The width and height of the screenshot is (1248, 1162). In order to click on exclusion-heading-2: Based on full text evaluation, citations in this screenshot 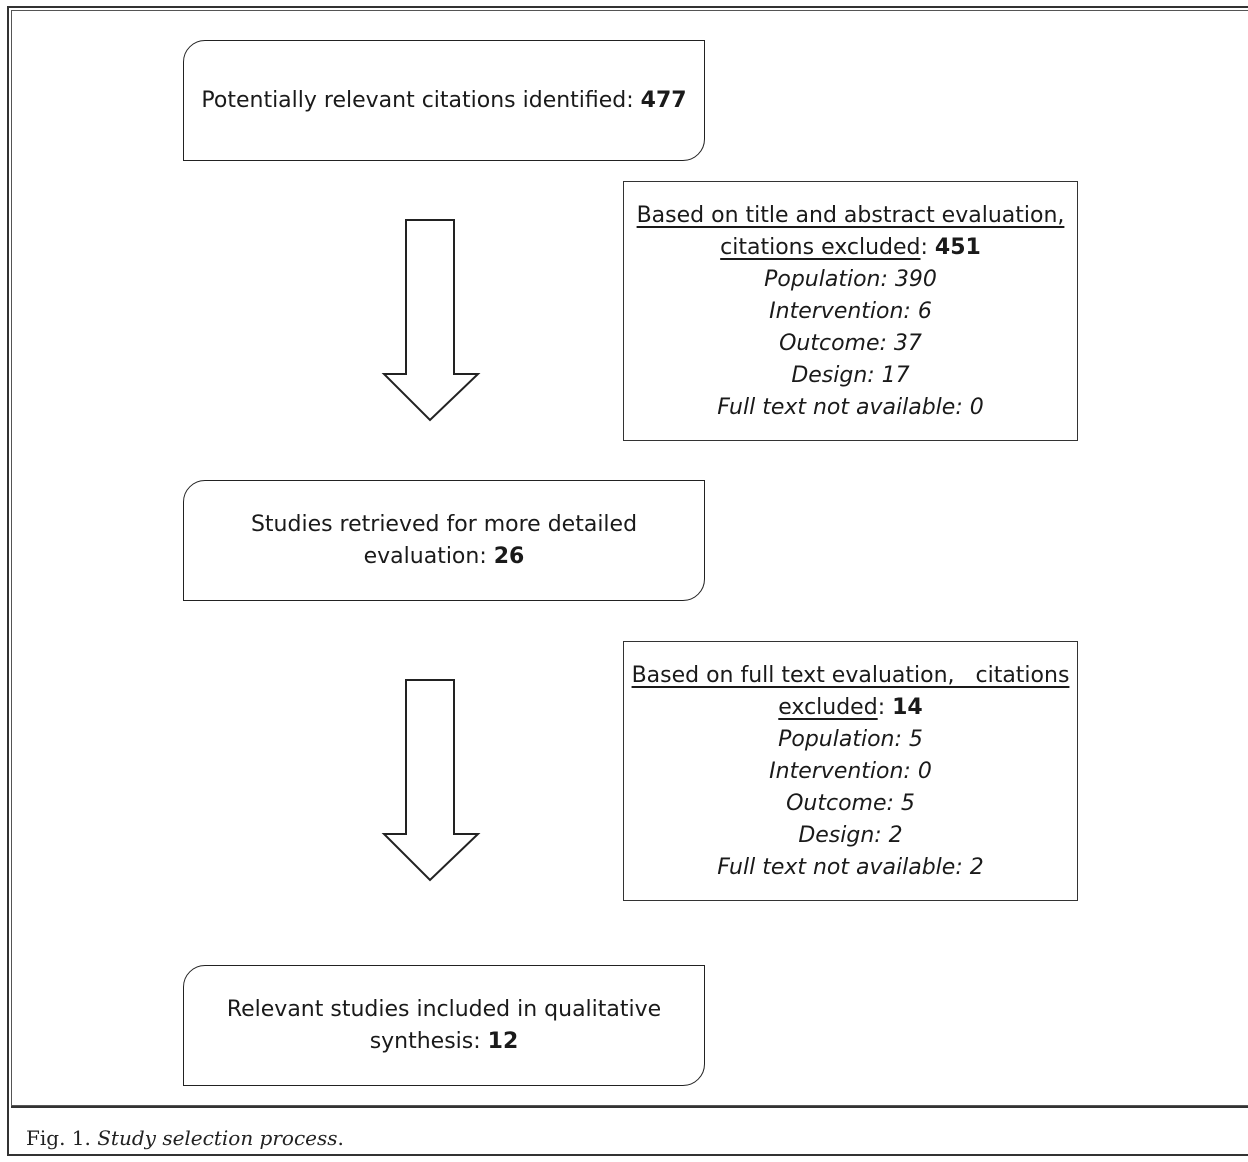, I will do `click(851, 676)`.